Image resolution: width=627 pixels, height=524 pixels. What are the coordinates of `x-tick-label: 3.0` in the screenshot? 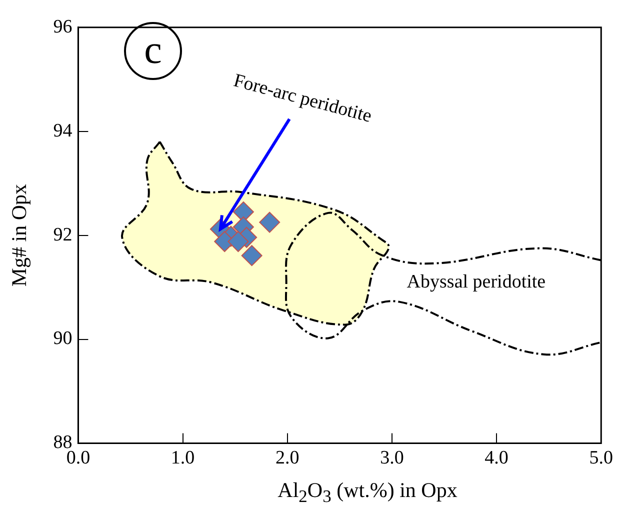 It's located at (392, 458).